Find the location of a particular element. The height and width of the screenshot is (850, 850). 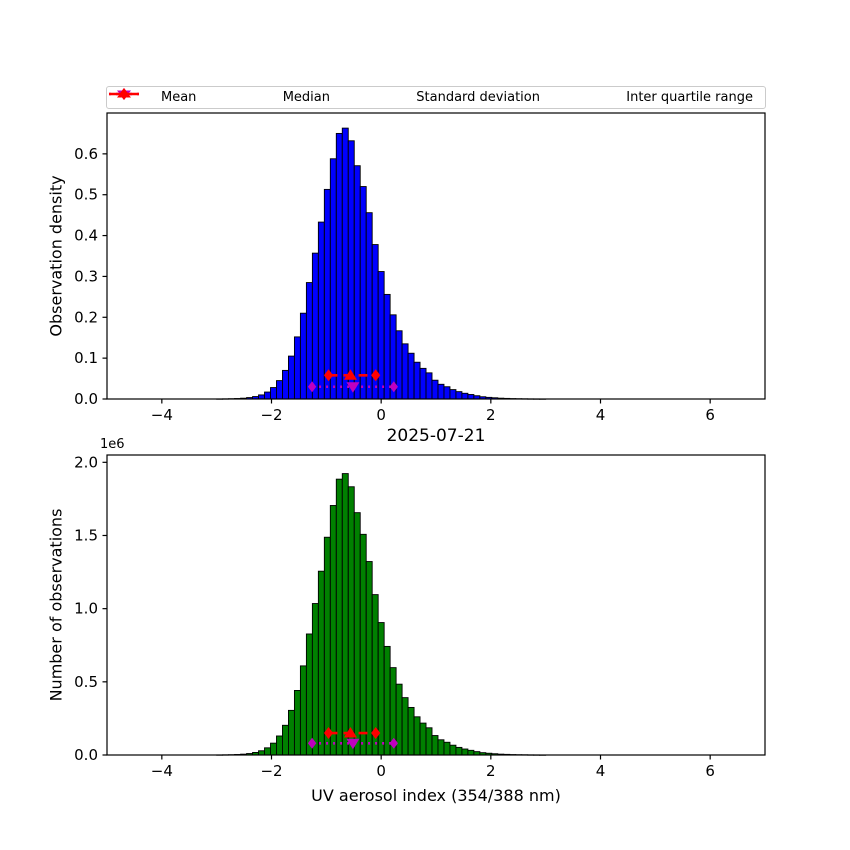

y-tick-label: 0.6 is located at coordinates (86, 154).